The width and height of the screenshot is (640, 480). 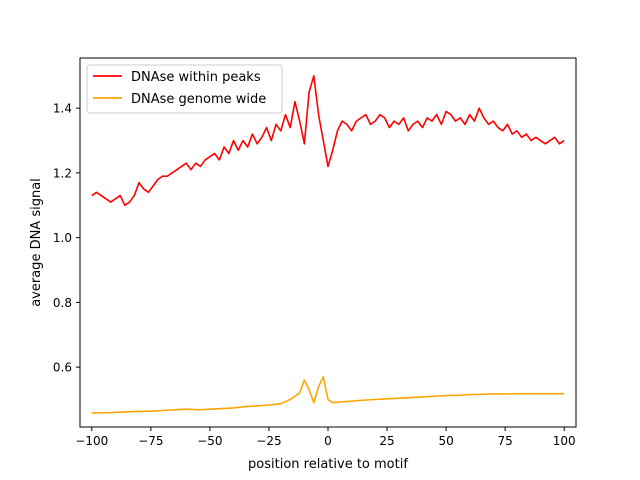 What do you see at coordinates (62, 173) in the screenshot?
I see `y-tick-label: 1.2` at bounding box center [62, 173].